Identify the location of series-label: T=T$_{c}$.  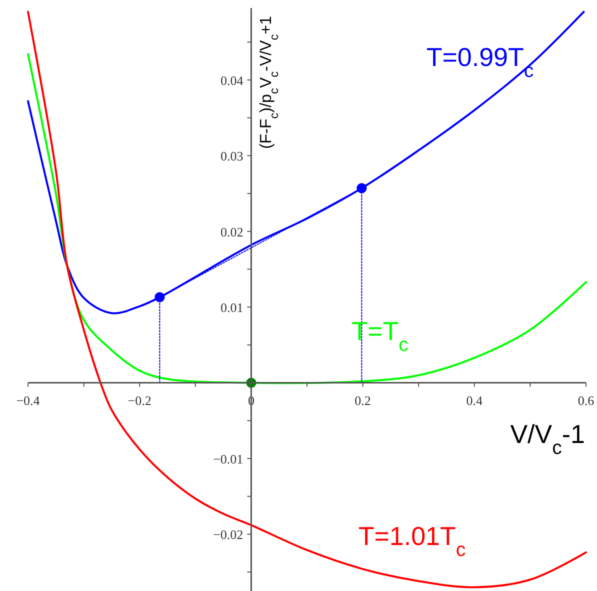
(380, 336).